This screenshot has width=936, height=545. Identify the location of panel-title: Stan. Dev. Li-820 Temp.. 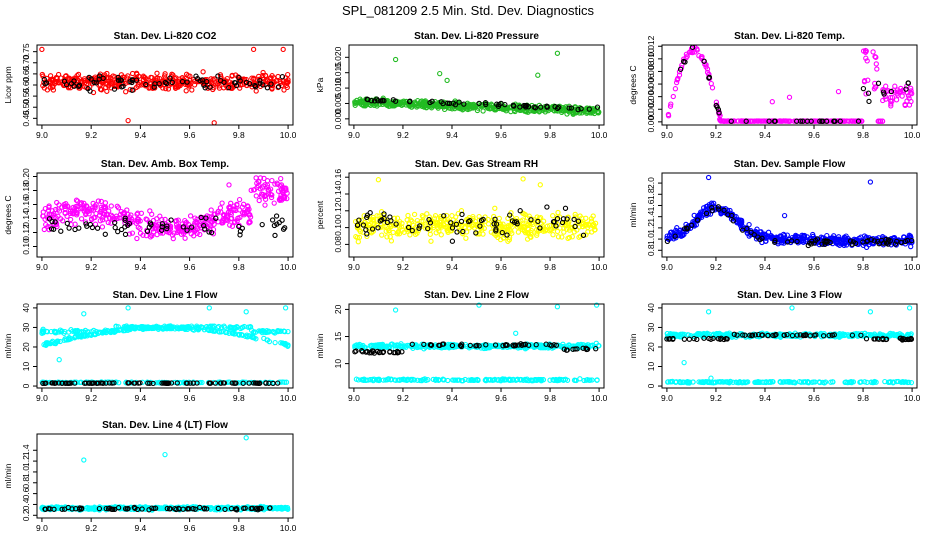
(789, 36).